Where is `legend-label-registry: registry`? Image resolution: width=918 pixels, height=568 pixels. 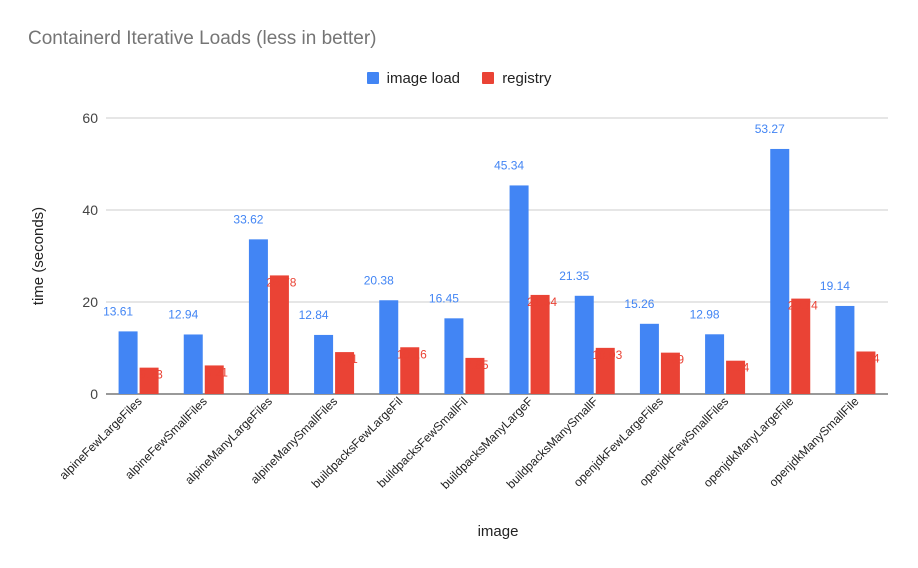 legend-label-registry: registry is located at coordinates (527, 78).